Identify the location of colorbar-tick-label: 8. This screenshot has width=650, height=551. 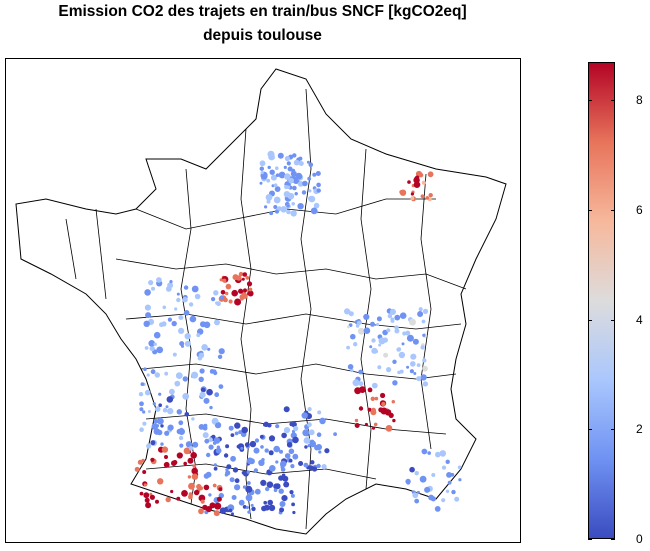
(639, 100).